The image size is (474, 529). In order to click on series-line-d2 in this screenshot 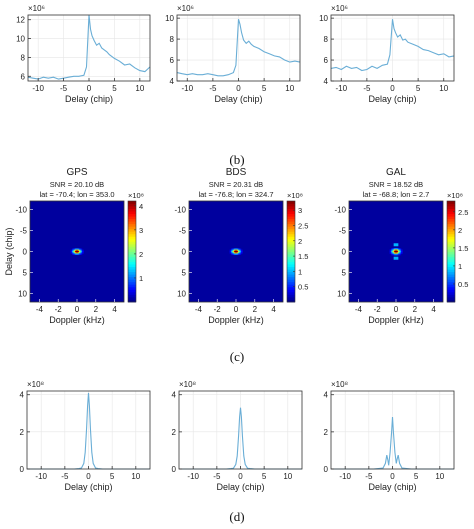, I will do `click(240, 438)`.